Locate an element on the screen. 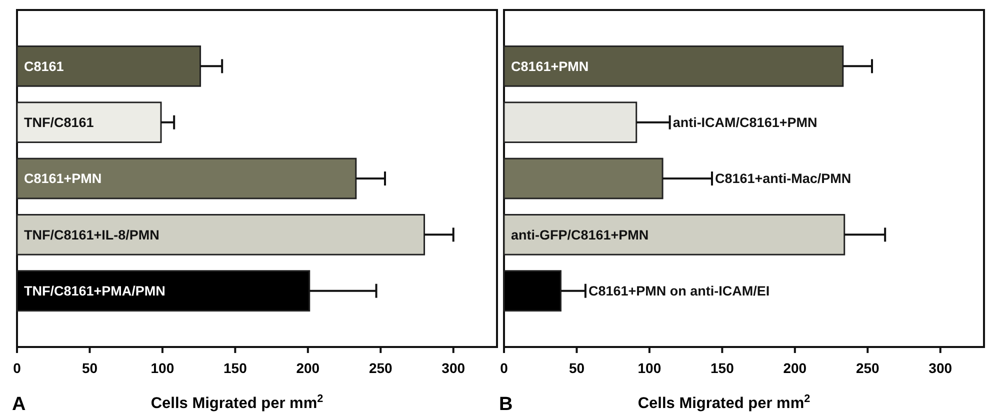  y-tick-label: TNF/C8161 is located at coordinates (59, 122).